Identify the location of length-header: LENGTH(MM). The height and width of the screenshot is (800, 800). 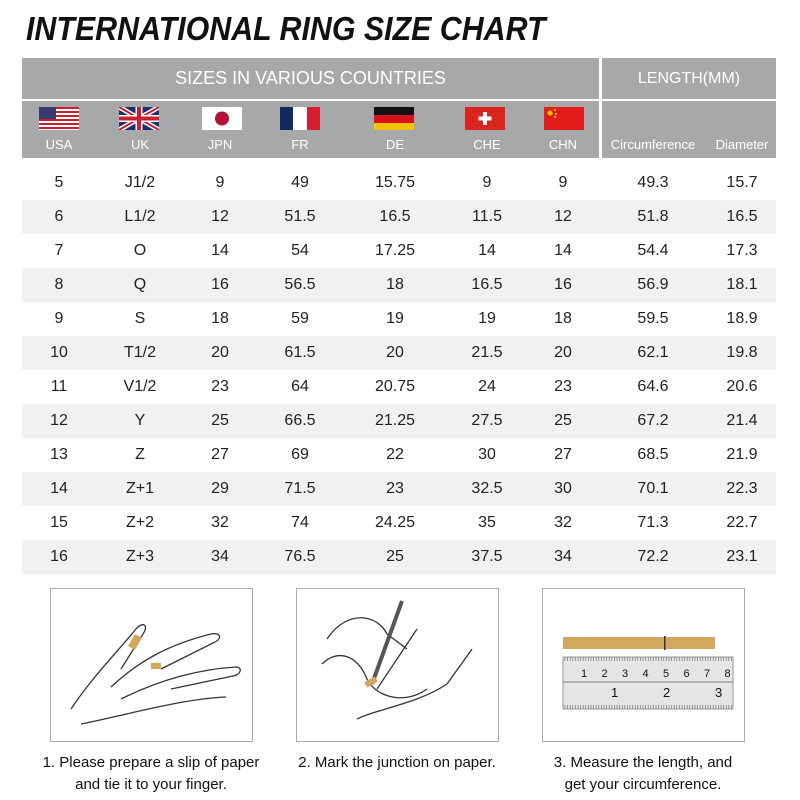
(689, 78).